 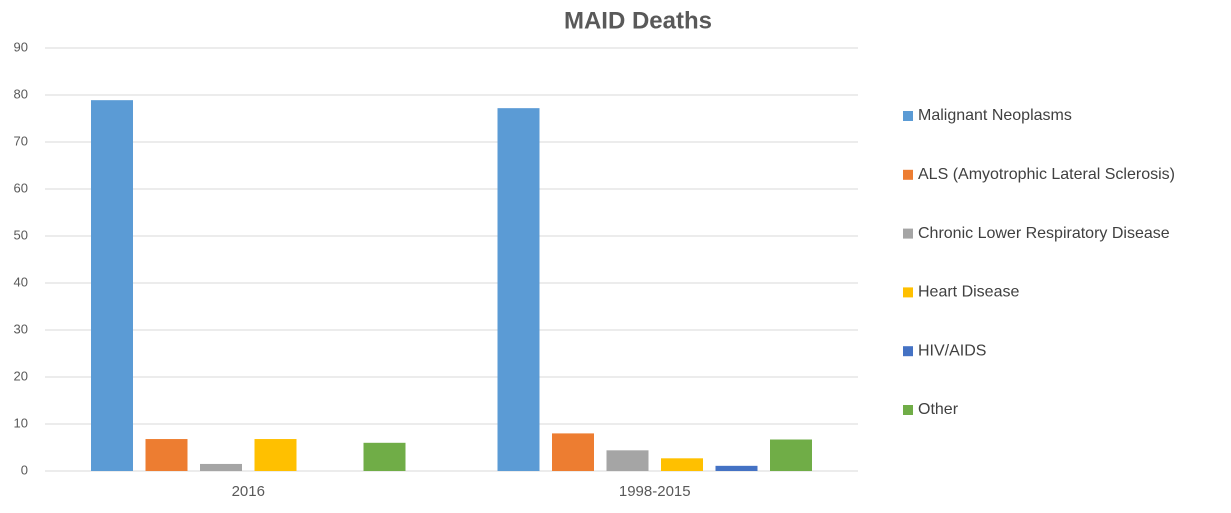 What do you see at coordinates (21, 281) in the screenshot?
I see `y-tick-label: 40` at bounding box center [21, 281].